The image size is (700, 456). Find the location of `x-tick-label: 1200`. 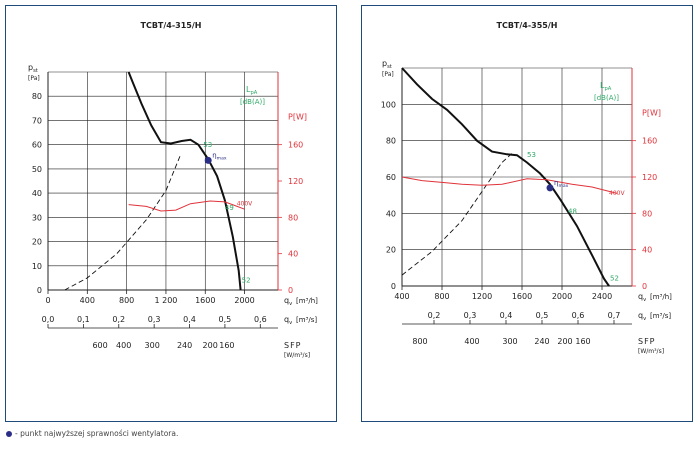

x-tick-label: 1200 is located at coordinates (482, 296).